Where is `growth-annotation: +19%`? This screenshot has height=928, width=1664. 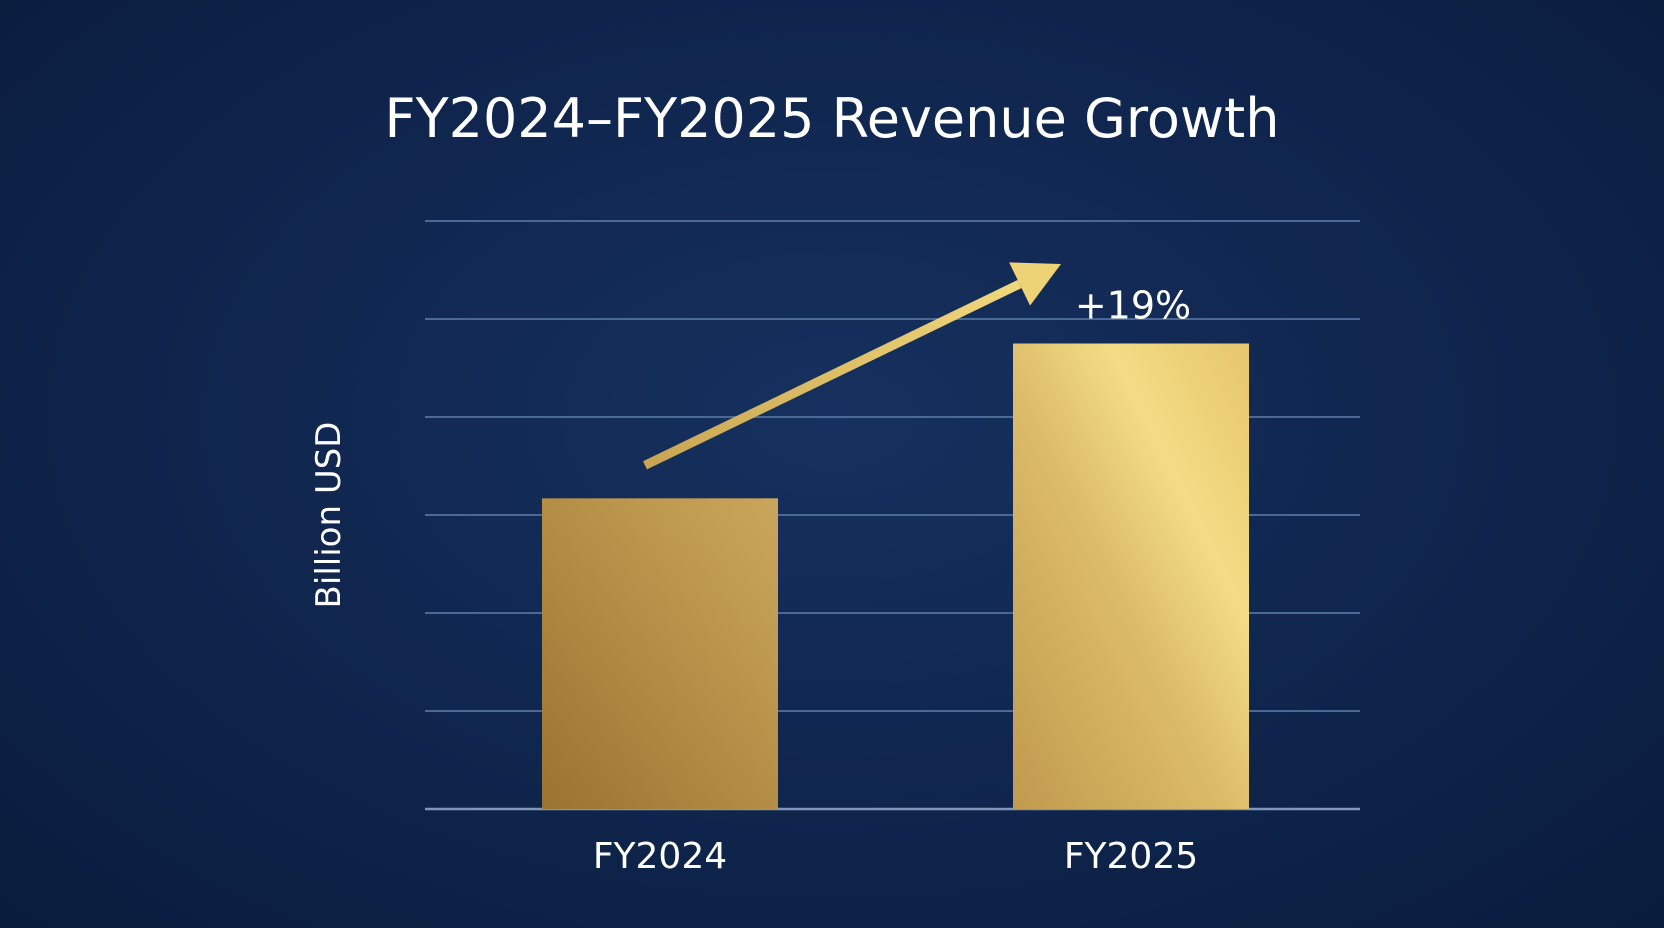 growth-annotation: +19% is located at coordinates (1133, 306).